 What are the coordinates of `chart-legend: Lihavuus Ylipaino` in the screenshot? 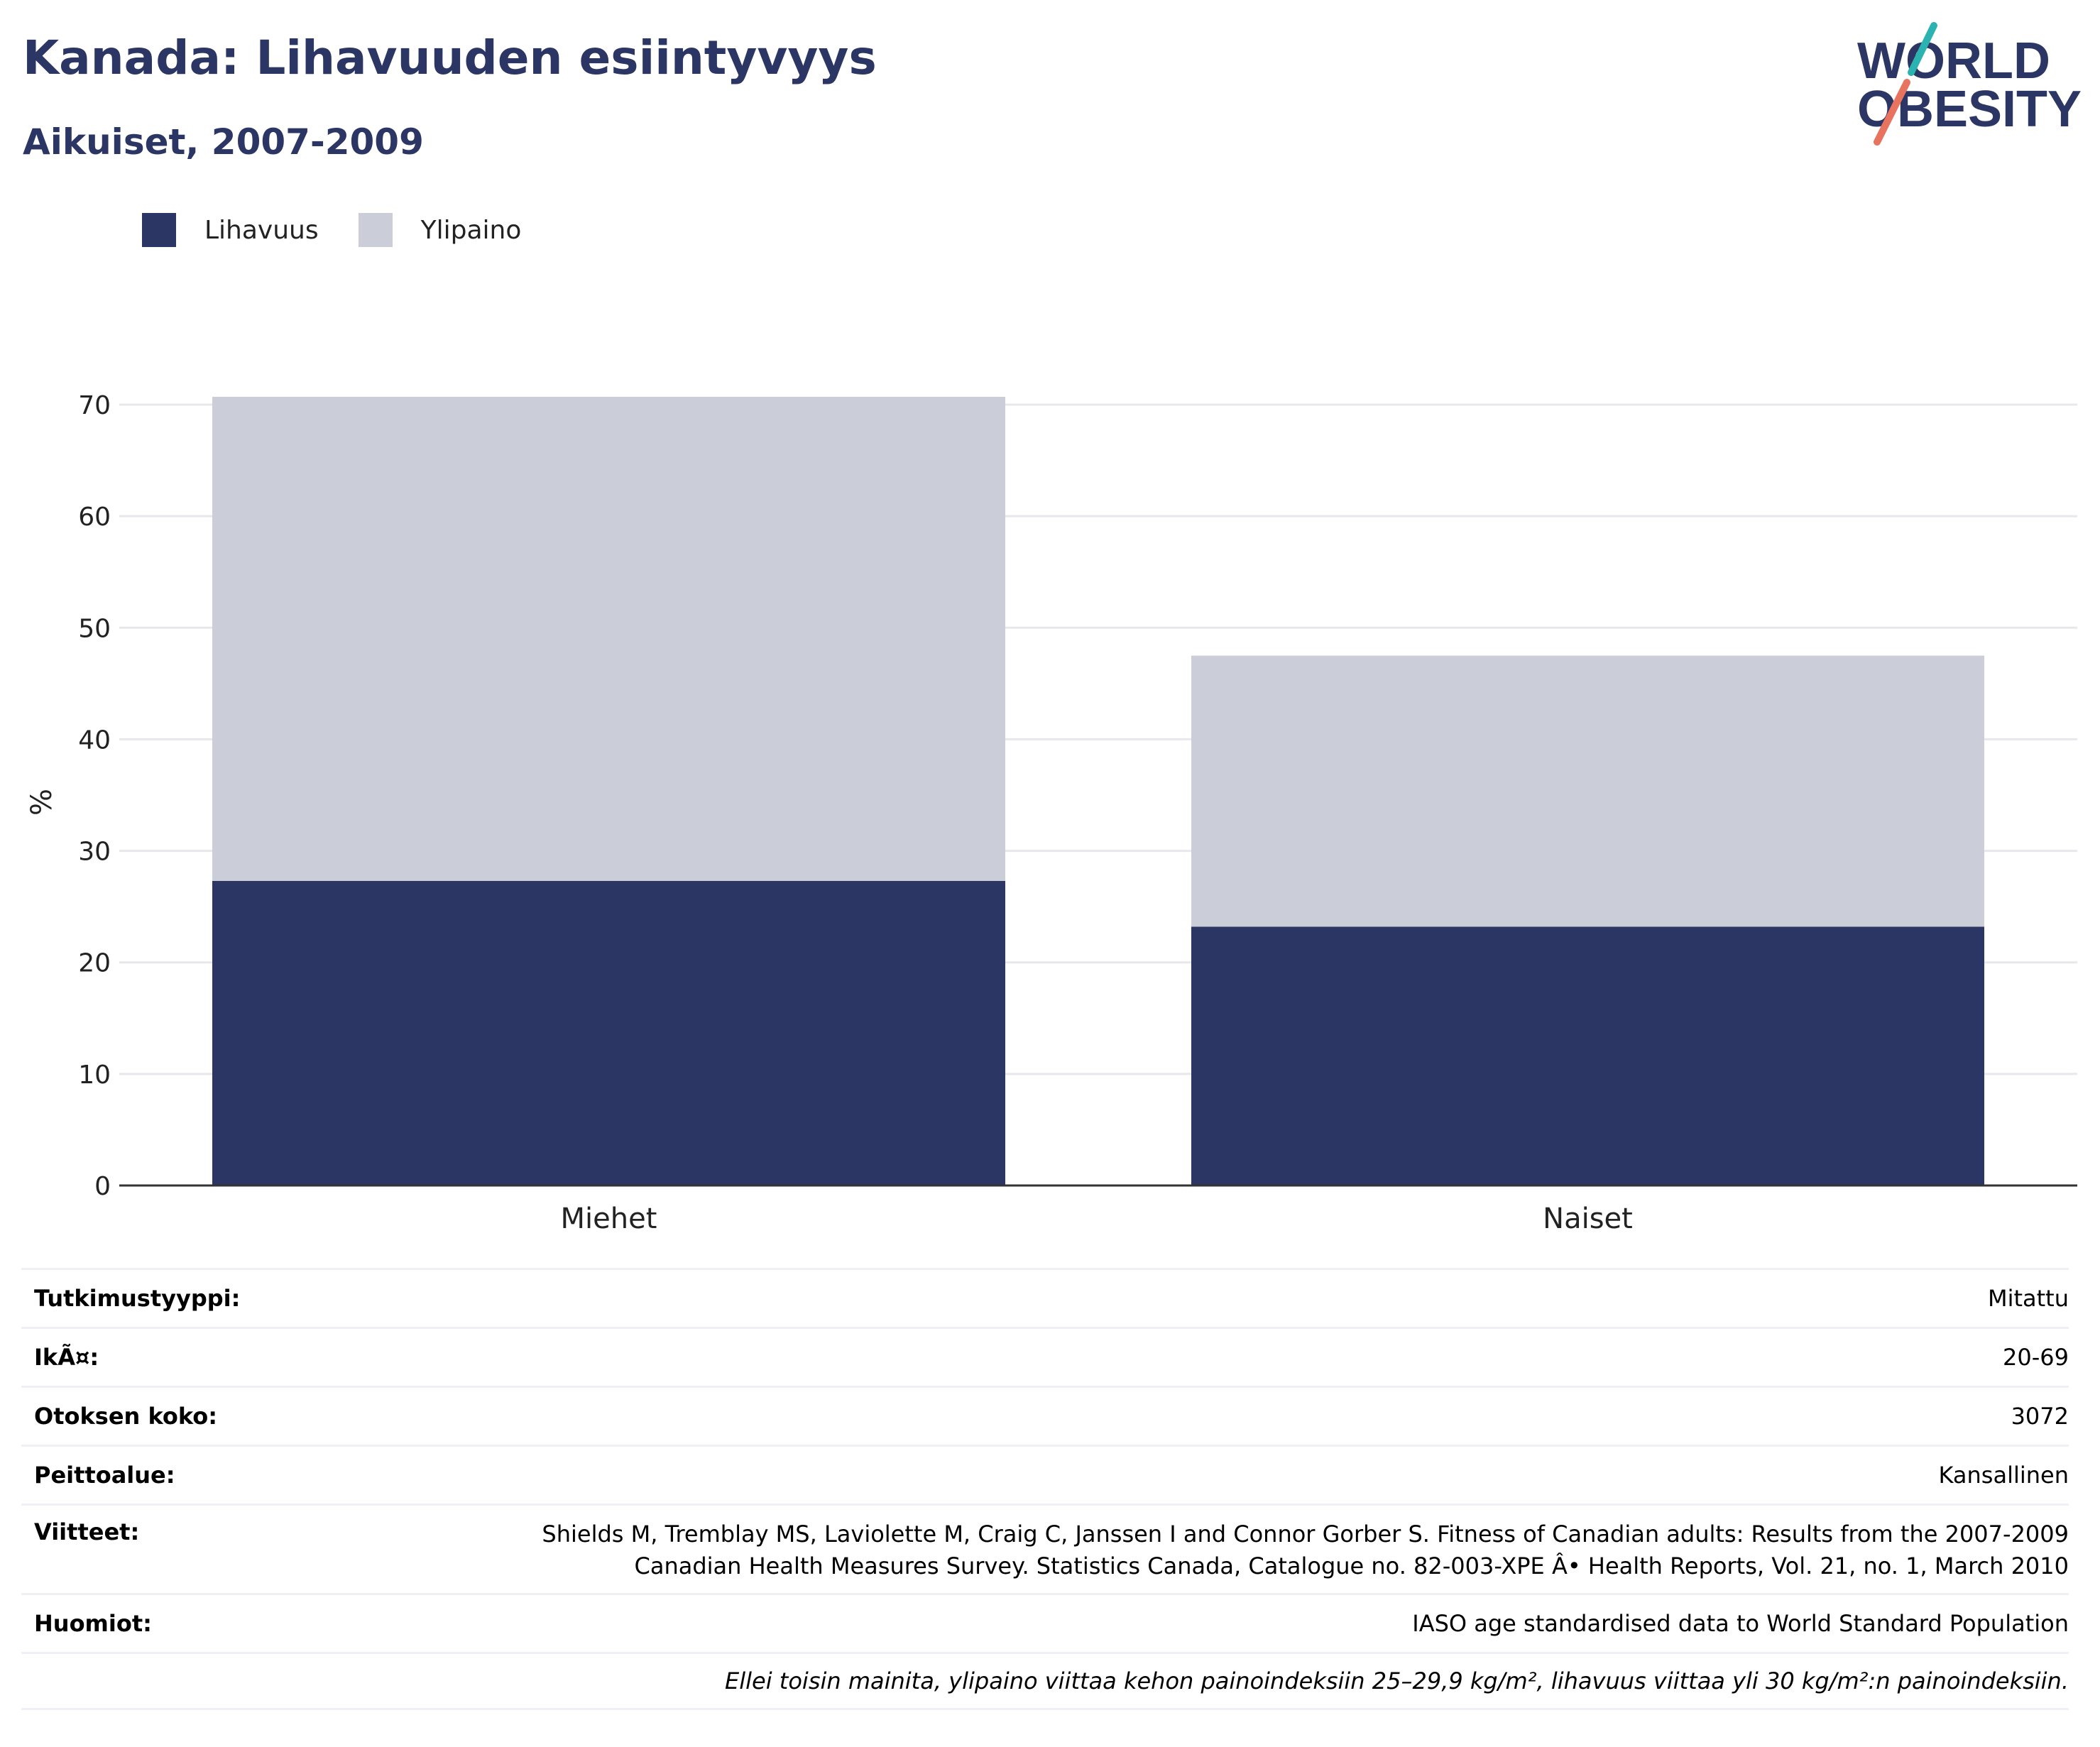 It's located at (351, 230).